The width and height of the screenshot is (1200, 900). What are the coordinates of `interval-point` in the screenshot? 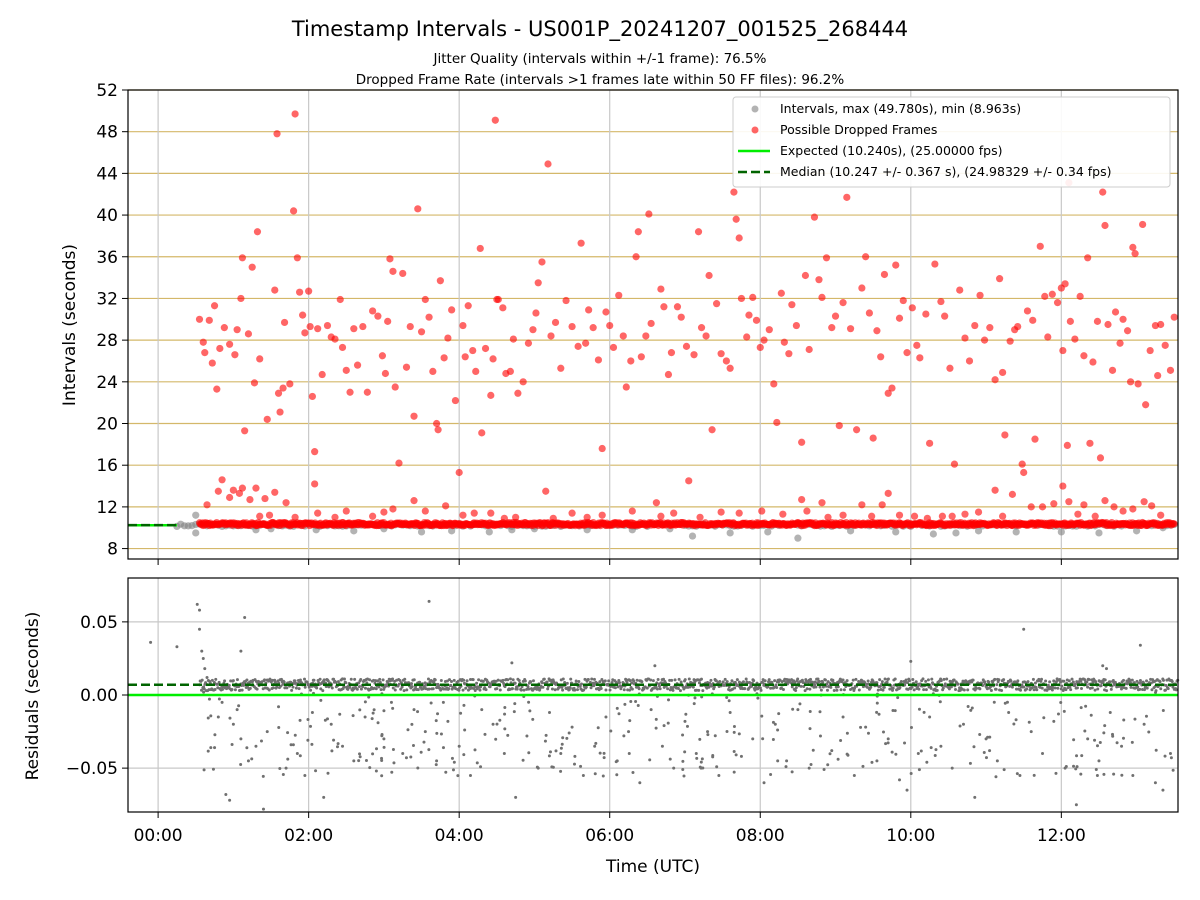 It's located at (1061, 532).